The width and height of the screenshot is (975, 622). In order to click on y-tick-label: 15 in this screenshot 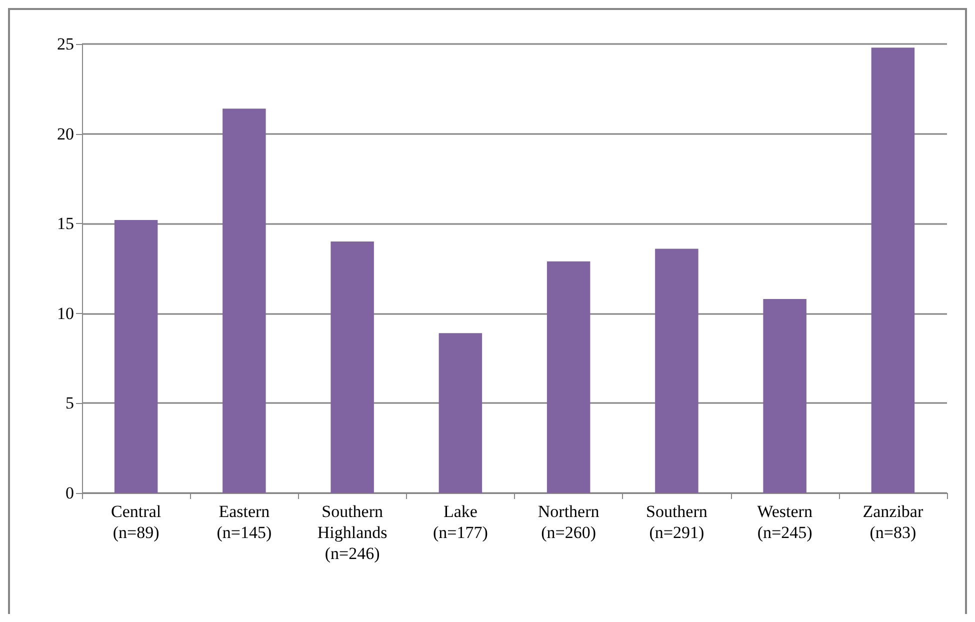, I will do `click(65, 224)`.